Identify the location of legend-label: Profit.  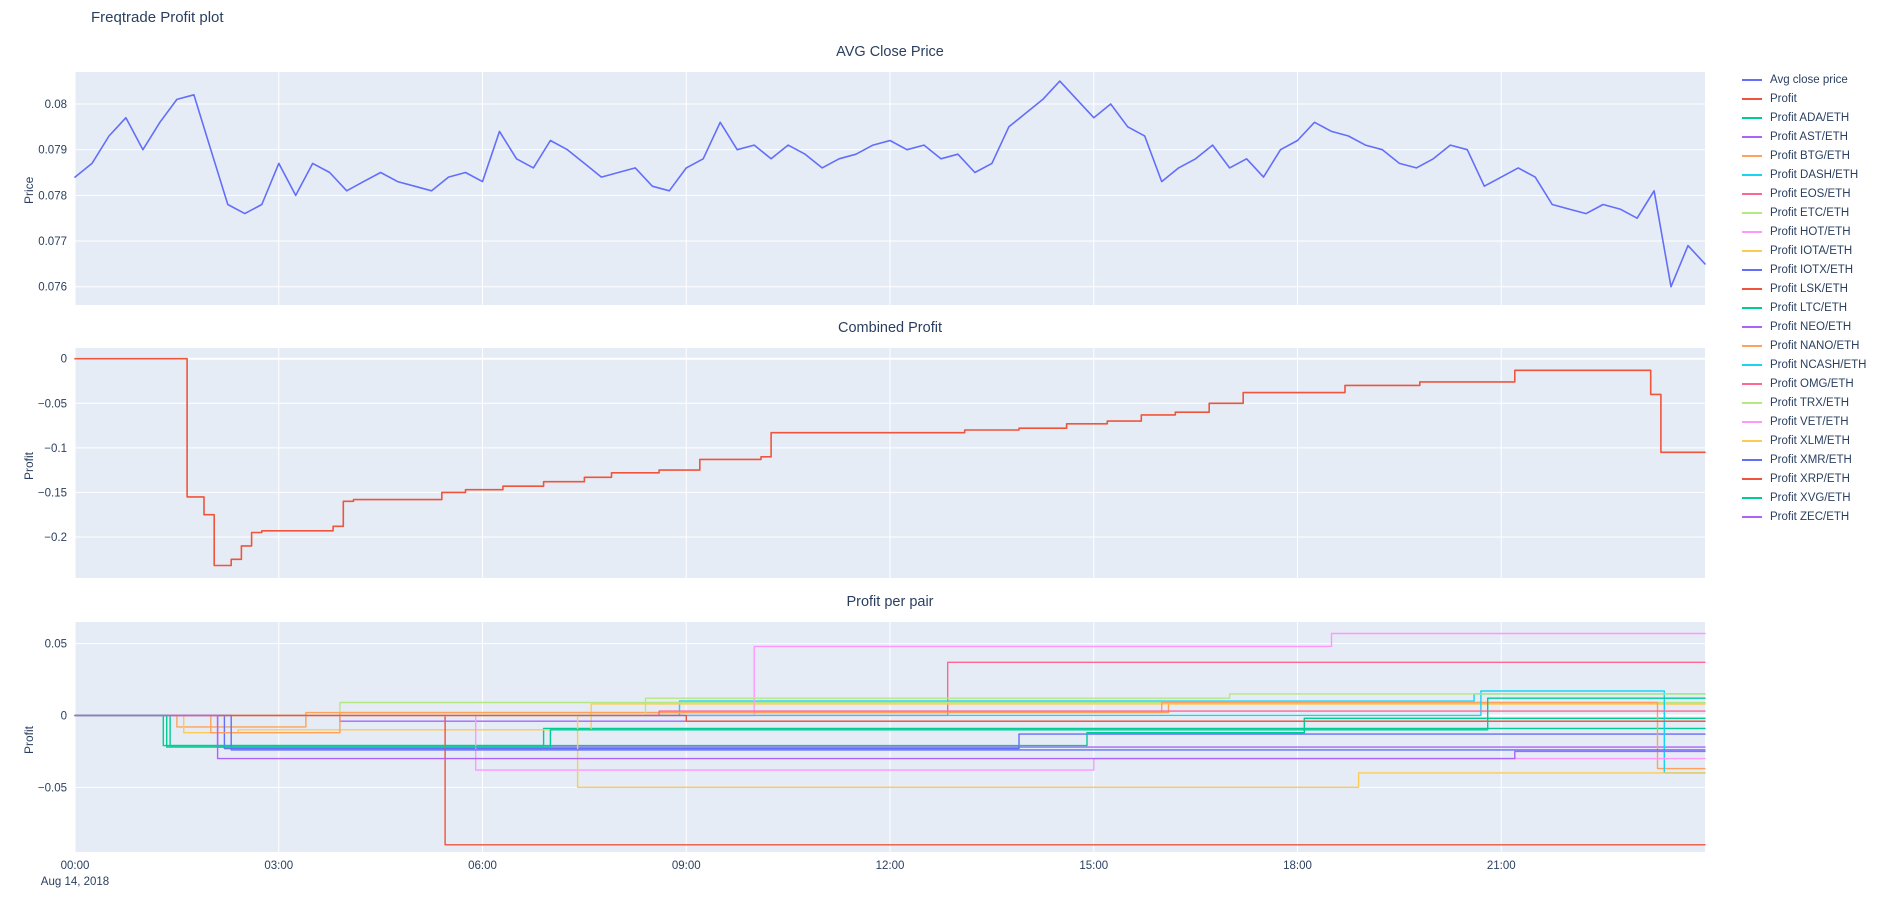
(1783, 99).